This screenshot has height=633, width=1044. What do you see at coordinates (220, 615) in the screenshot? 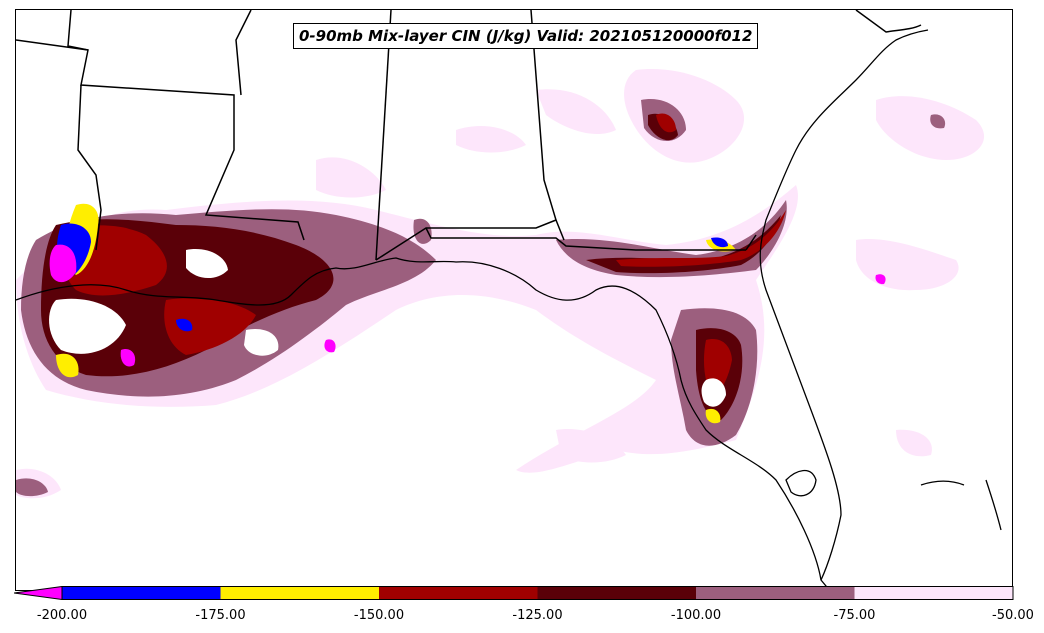
I see `colorbar-tick-label: -175.00` at bounding box center [220, 615].